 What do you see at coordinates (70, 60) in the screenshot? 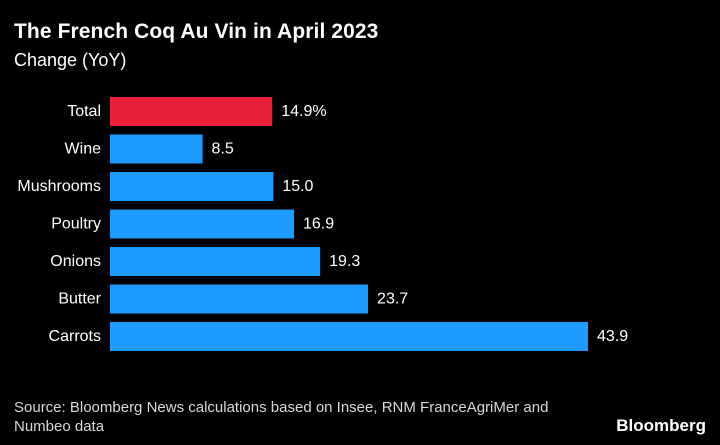
I see `chart-subtitle: Change (YoY)` at bounding box center [70, 60].